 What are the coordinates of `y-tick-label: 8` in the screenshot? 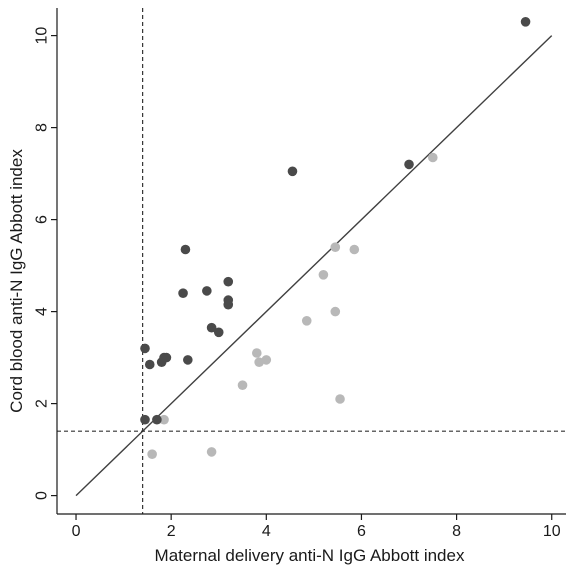 It's located at (42, 127).